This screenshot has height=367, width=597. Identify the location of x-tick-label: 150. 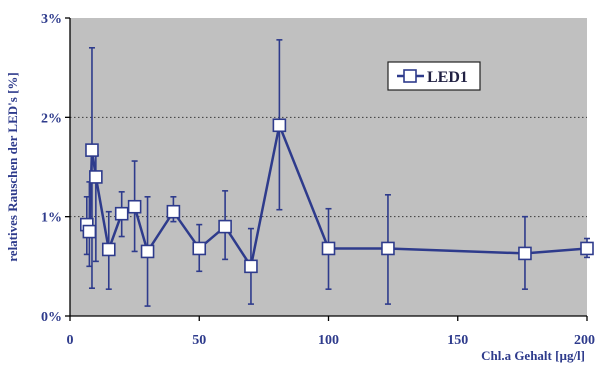
(457, 340).